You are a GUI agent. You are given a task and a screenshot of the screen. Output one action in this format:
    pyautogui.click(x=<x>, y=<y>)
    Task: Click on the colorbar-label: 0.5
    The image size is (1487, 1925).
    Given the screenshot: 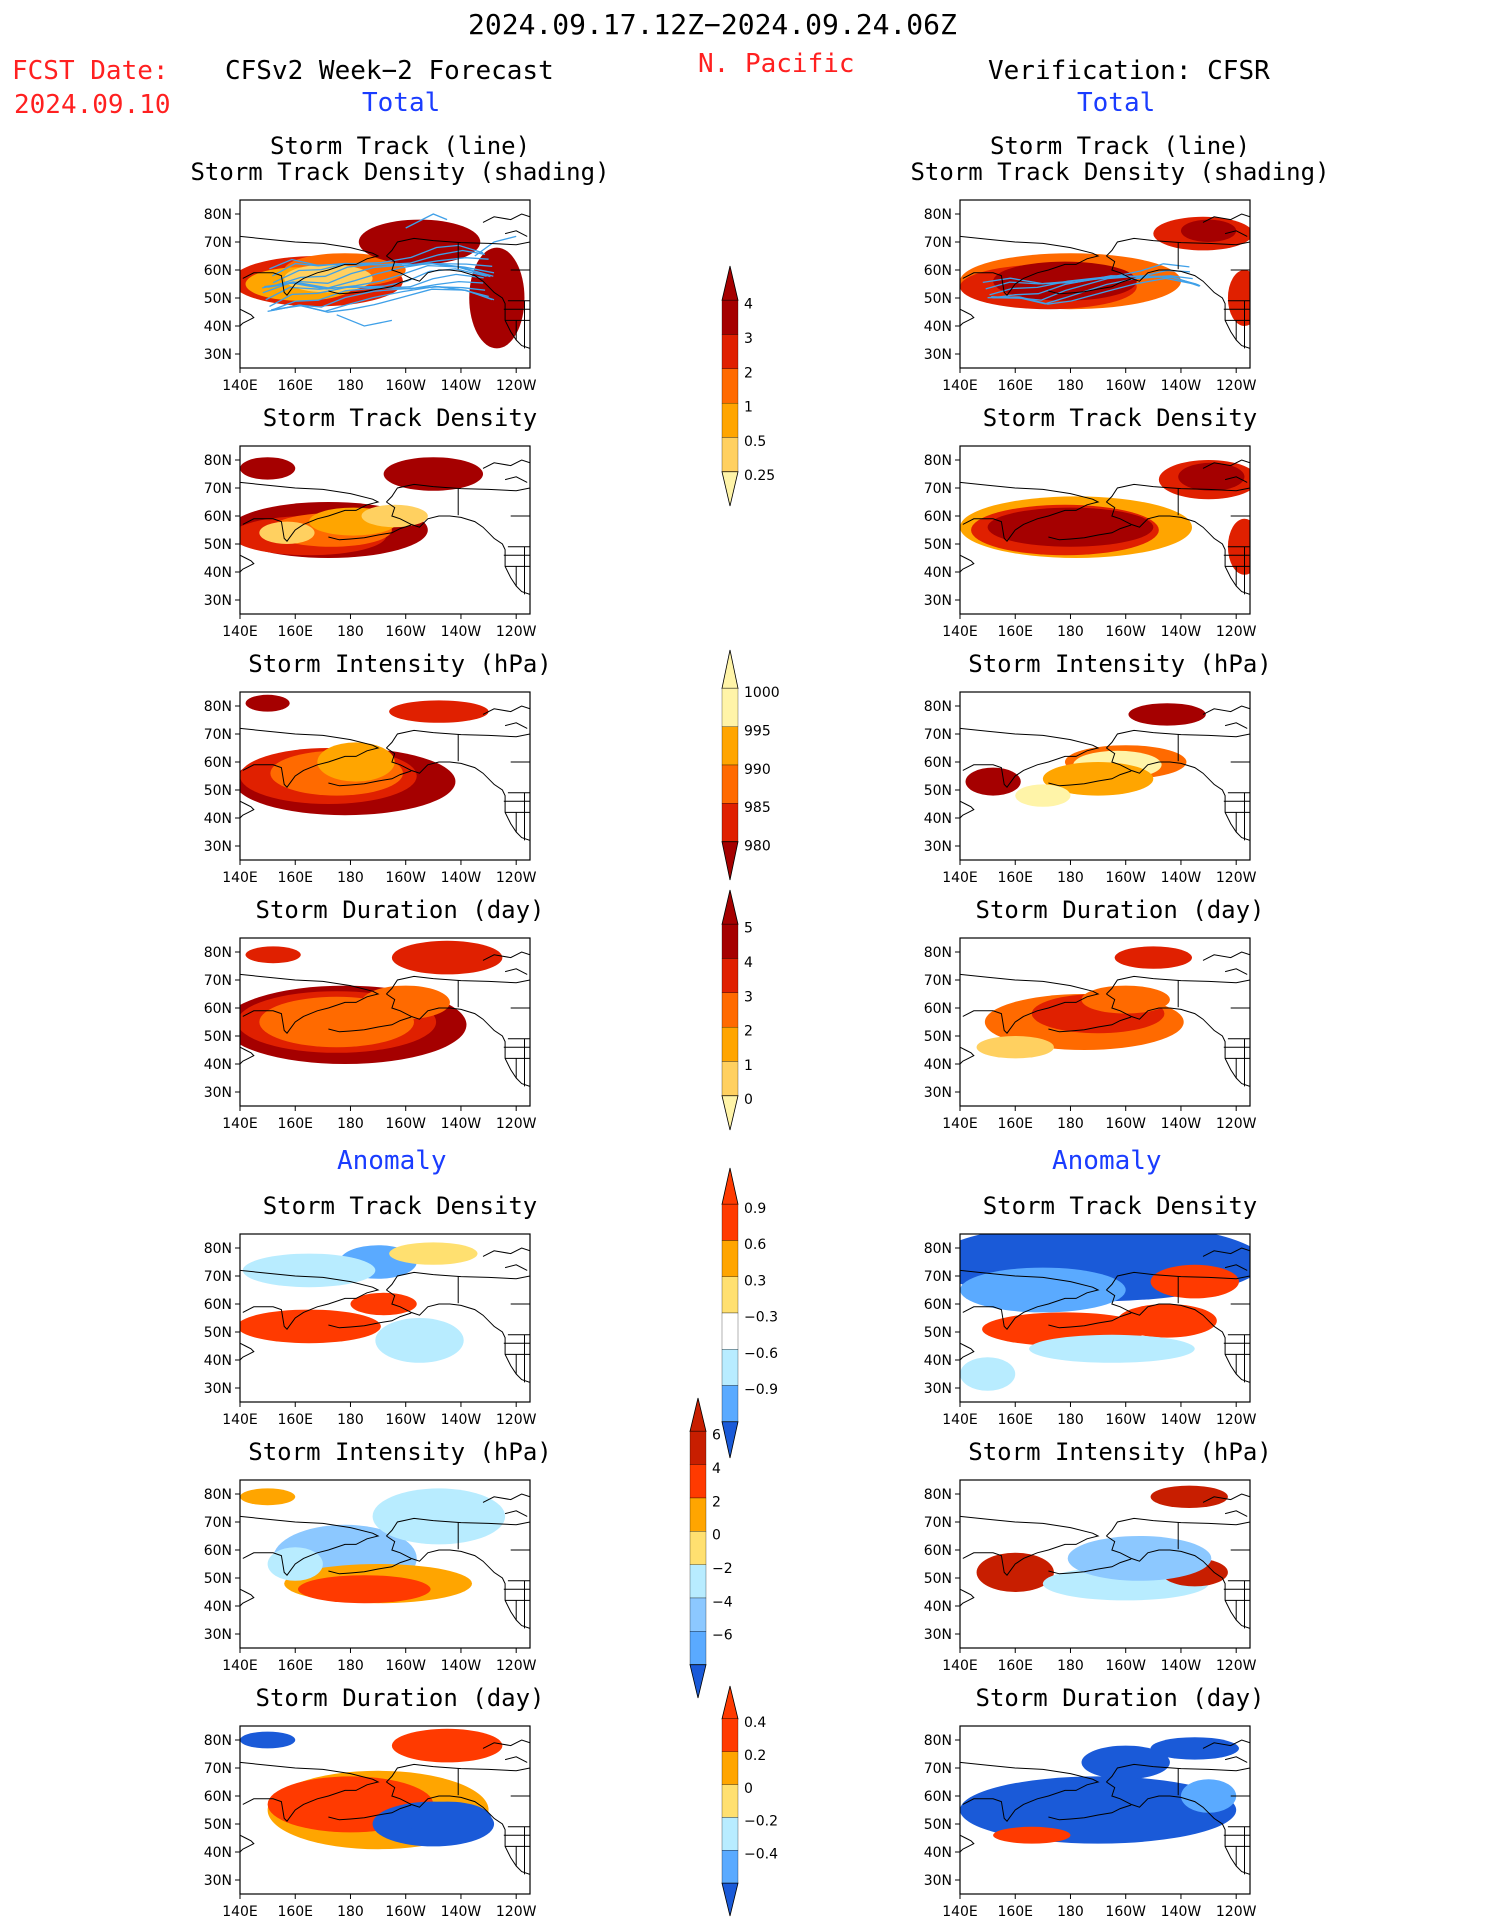 What is the action you would take?
    pyautogui.click(x=755, y=442)
    